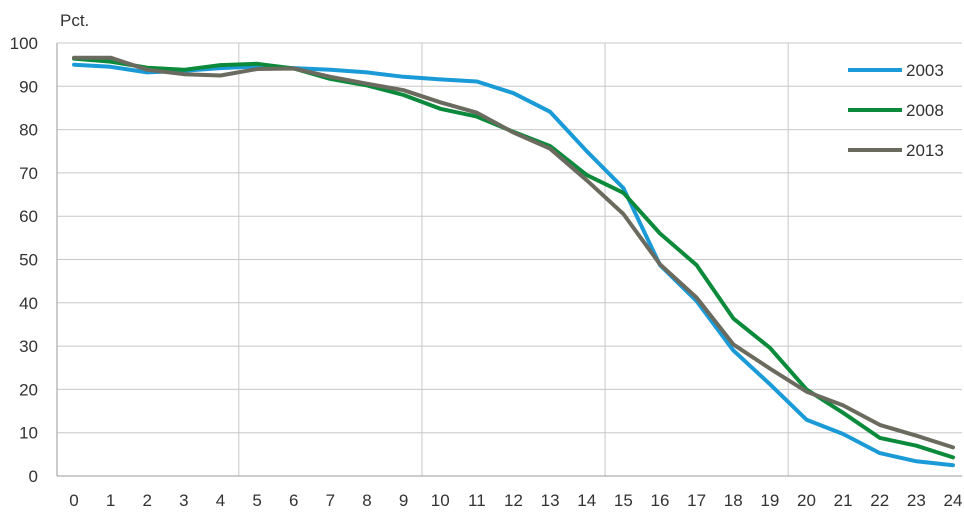 The height and width of the screenshot is (512, 964). I want to click on x-tick-label: 11, so click(477, 500).